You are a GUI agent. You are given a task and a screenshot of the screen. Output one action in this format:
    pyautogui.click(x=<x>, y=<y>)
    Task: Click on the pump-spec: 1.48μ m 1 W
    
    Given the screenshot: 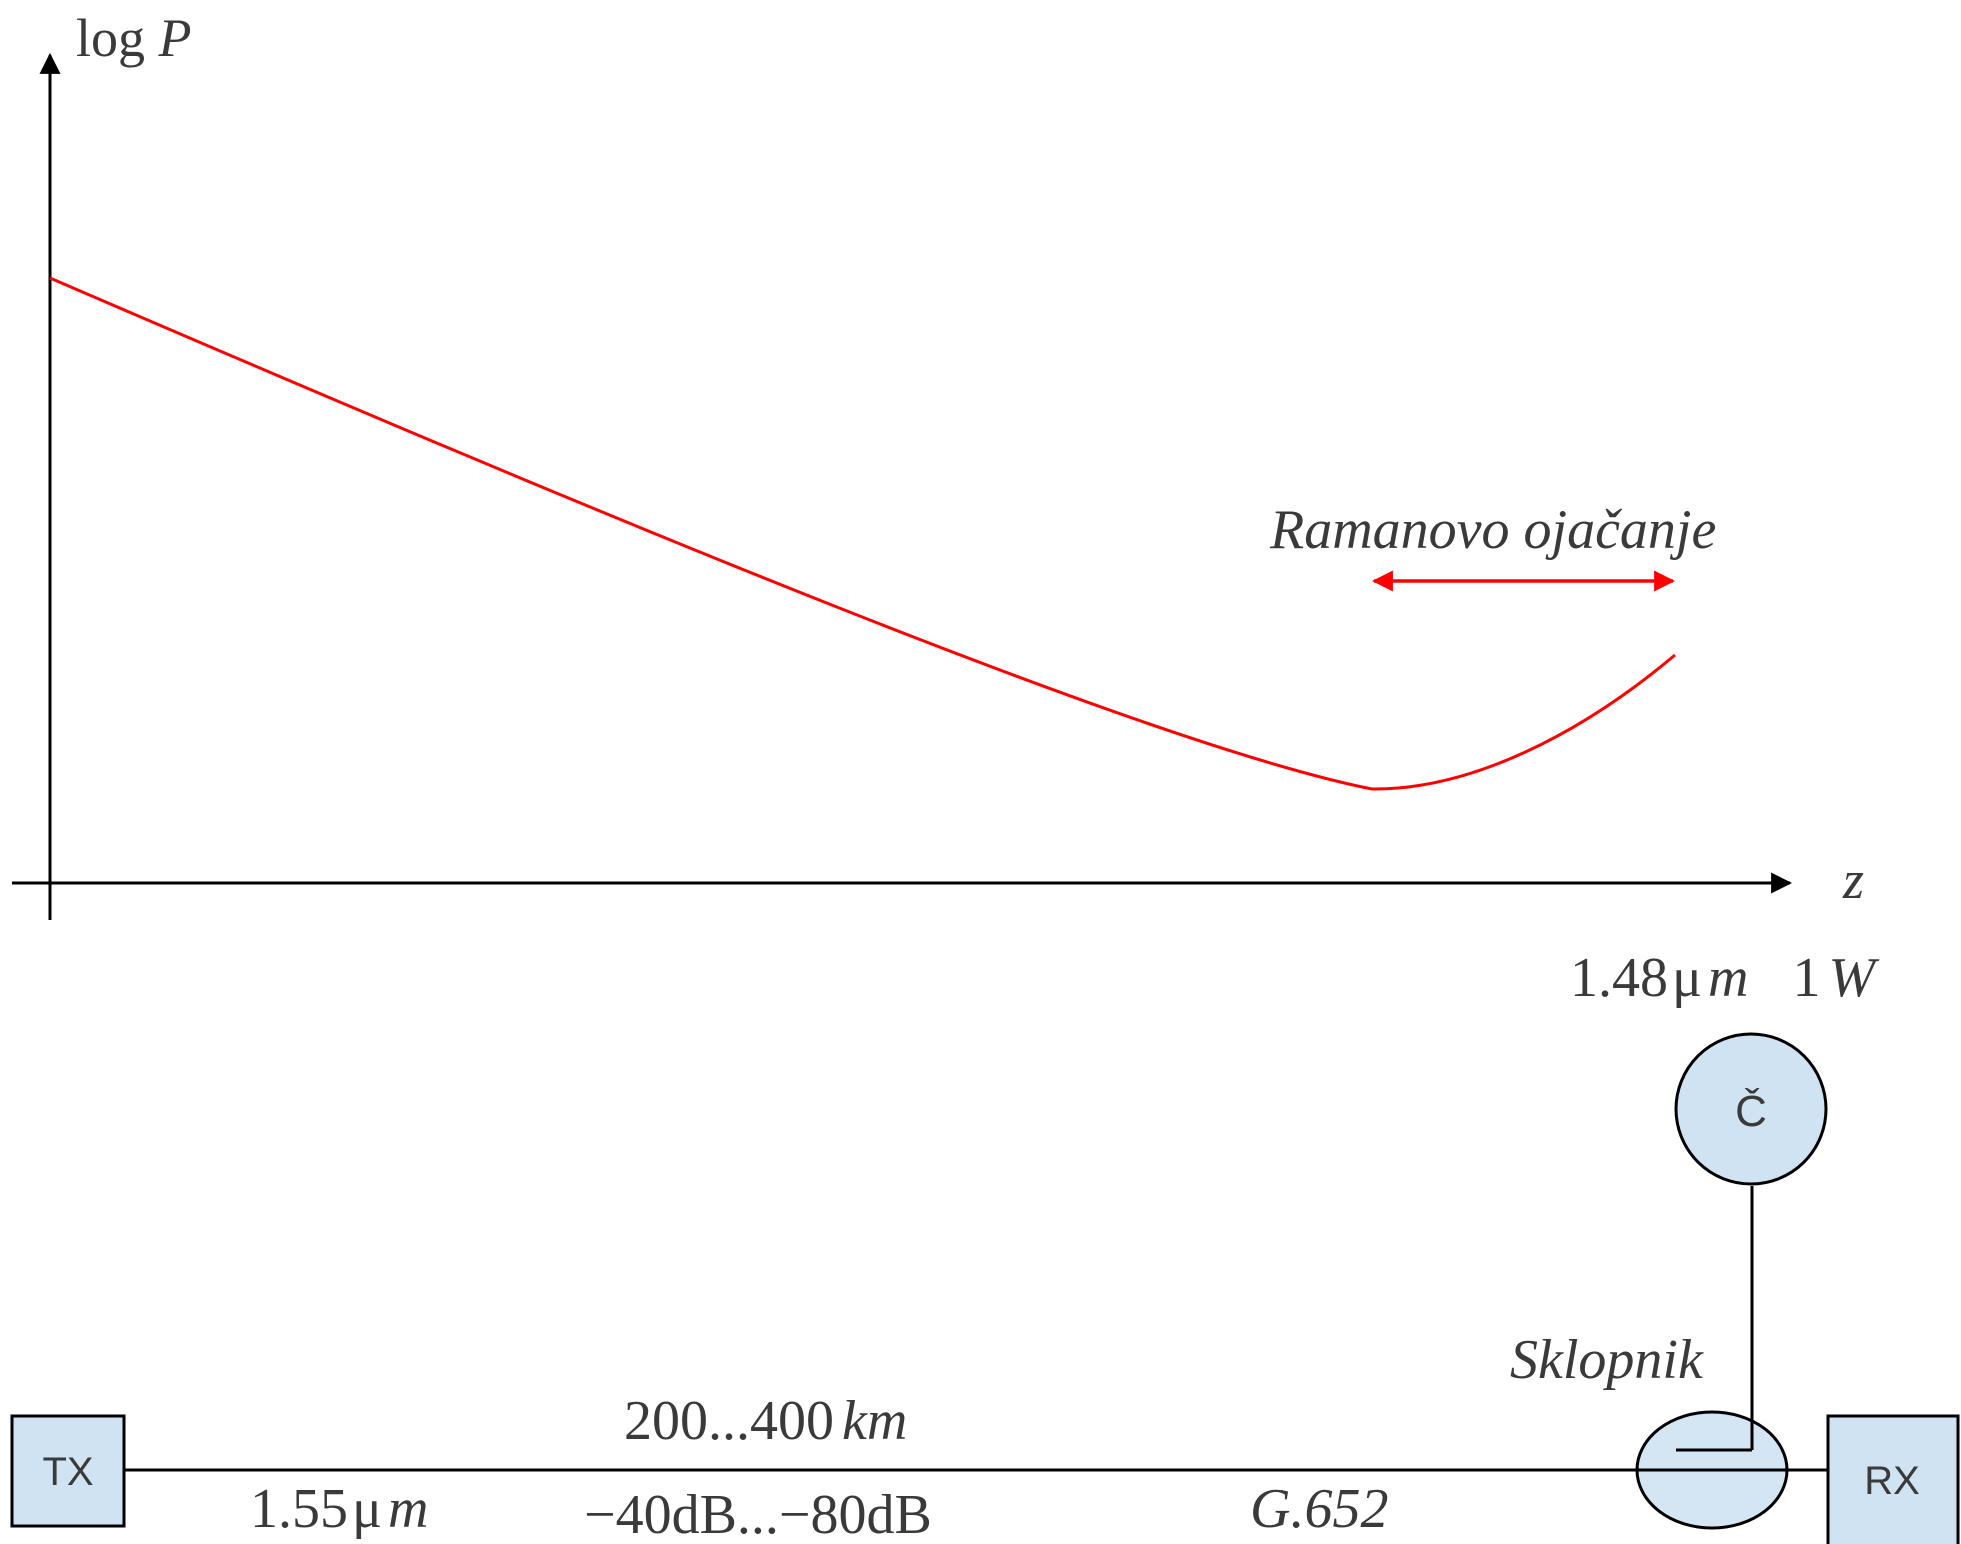 What is the action you would take?
    pyautogui.click(x=1724, y=978)
    